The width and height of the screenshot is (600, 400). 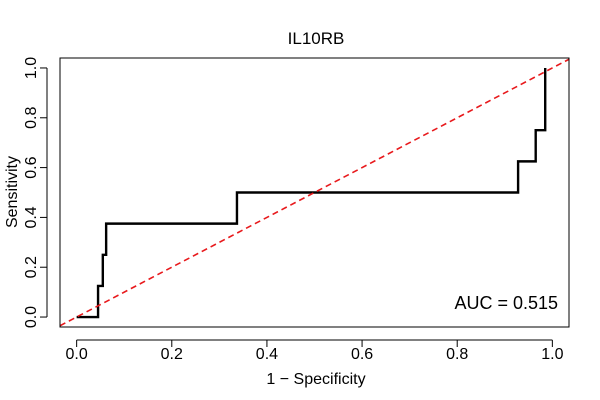 I want to click on y-tick-label: 0.4, so click(x=31, y=217).